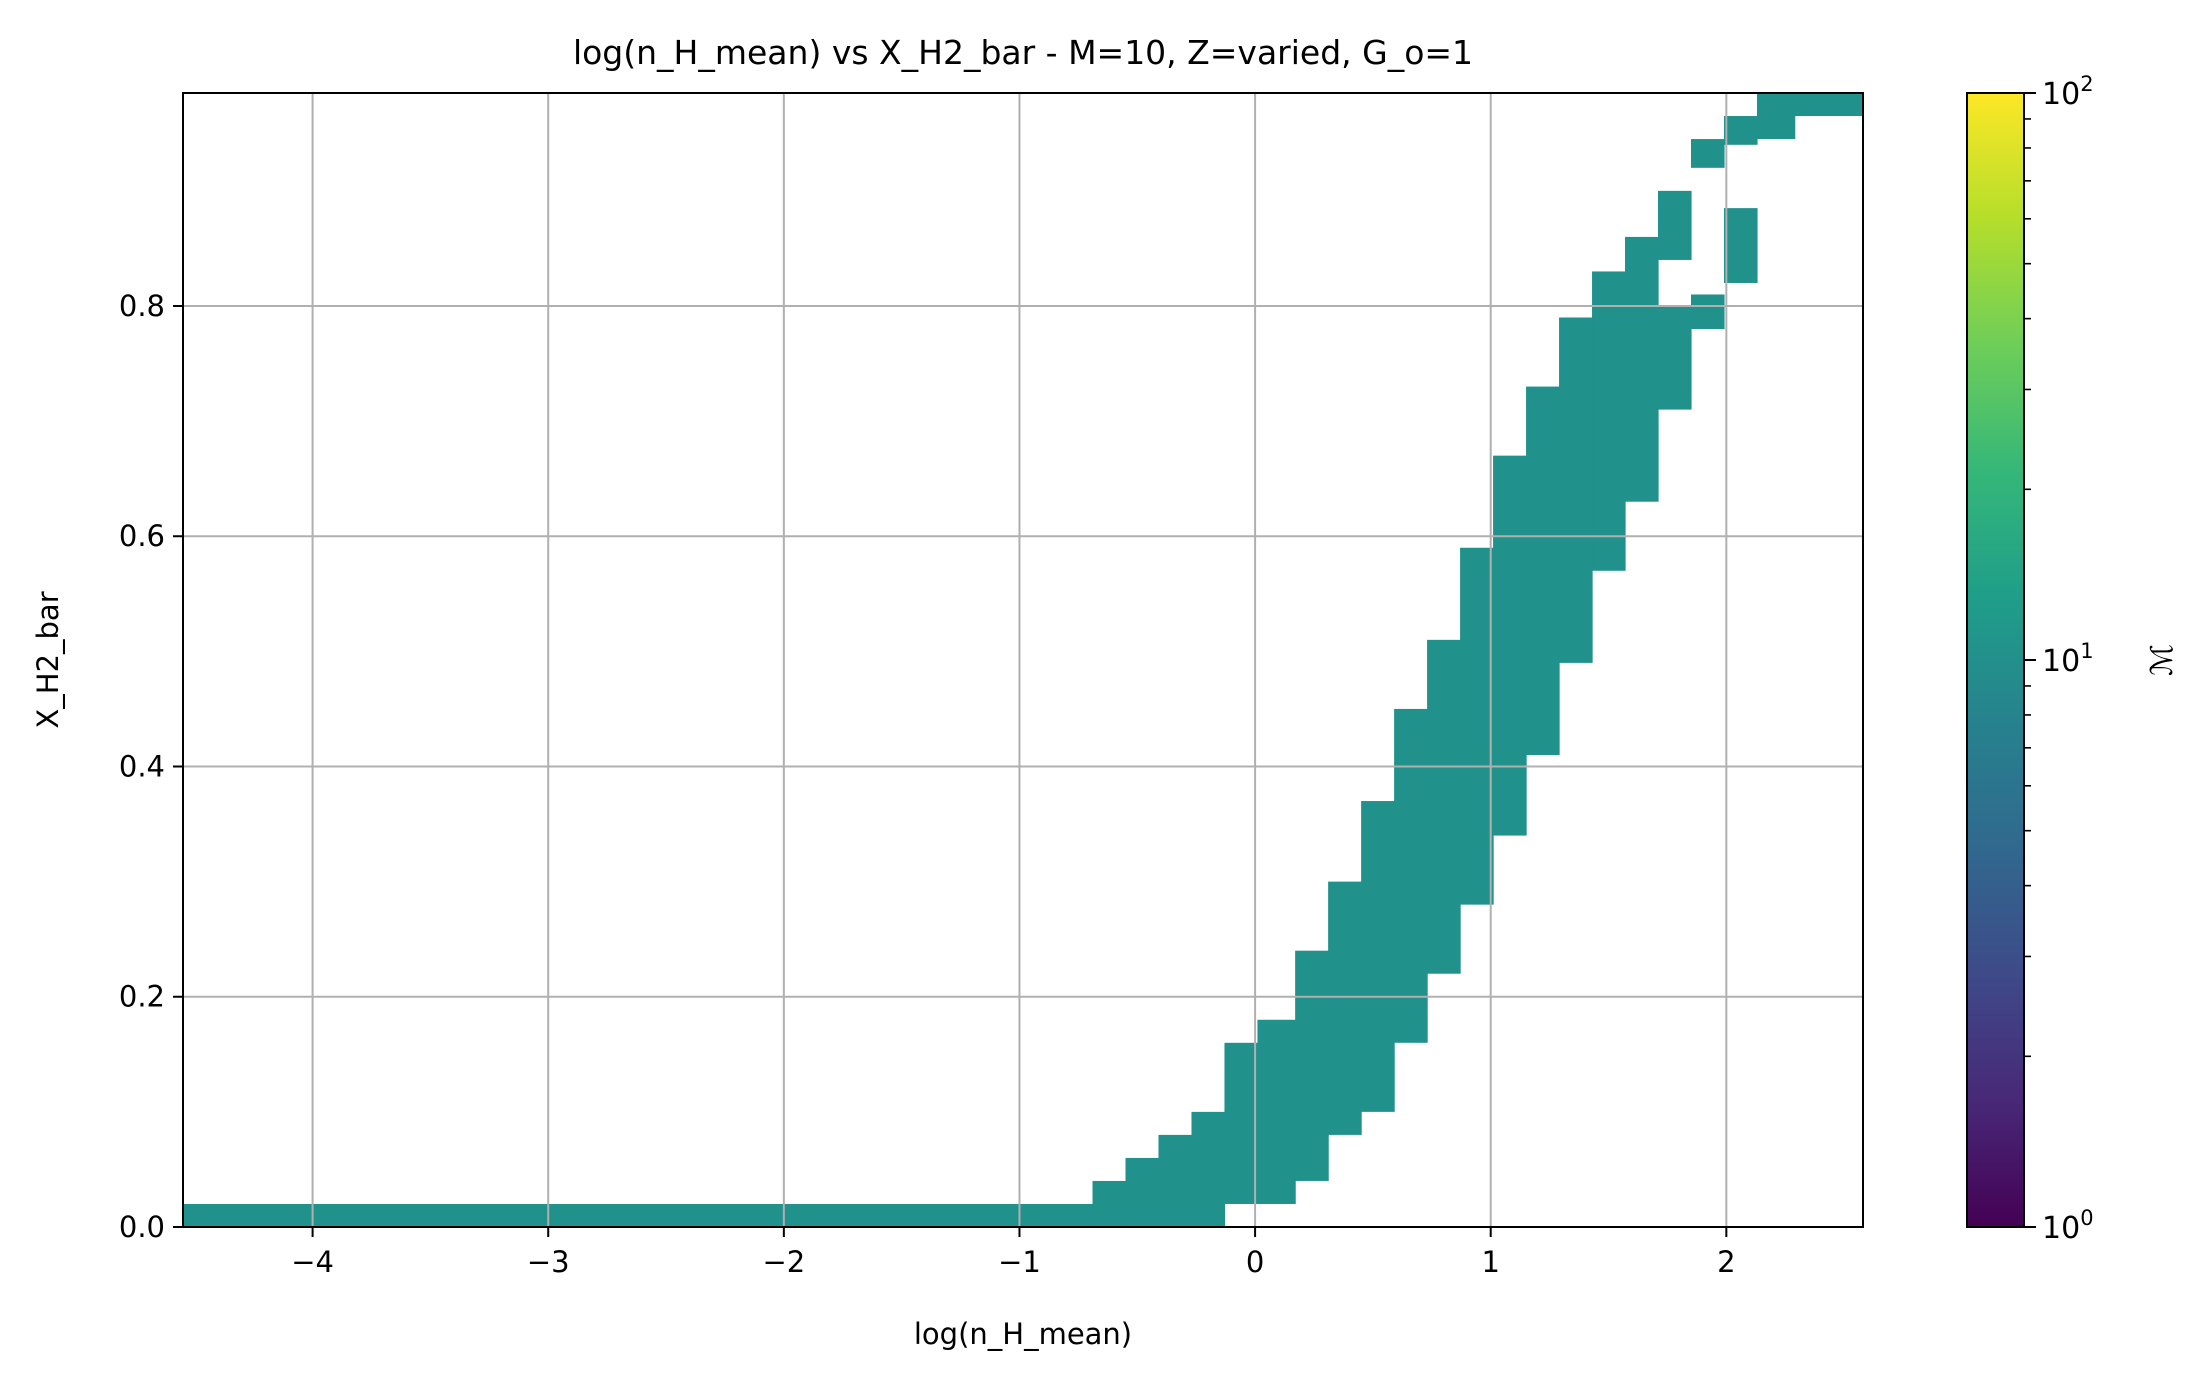 Image resolution: width=2206 pixels, height=1382 pixels. Describe the element at coordinates (2068, 92) in the screenshot. I see `colorbar-tick-label: 10²` at that location.